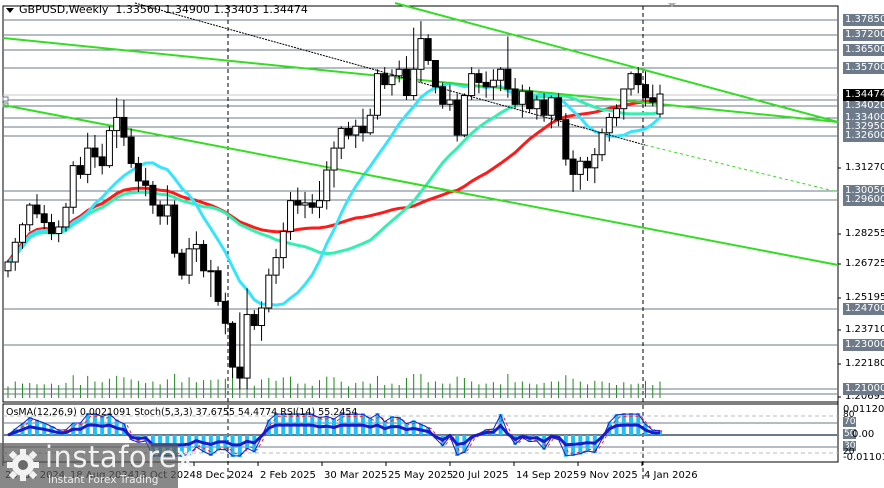  I want to click on price-tick-label: 1.26725, so click(864, 263).